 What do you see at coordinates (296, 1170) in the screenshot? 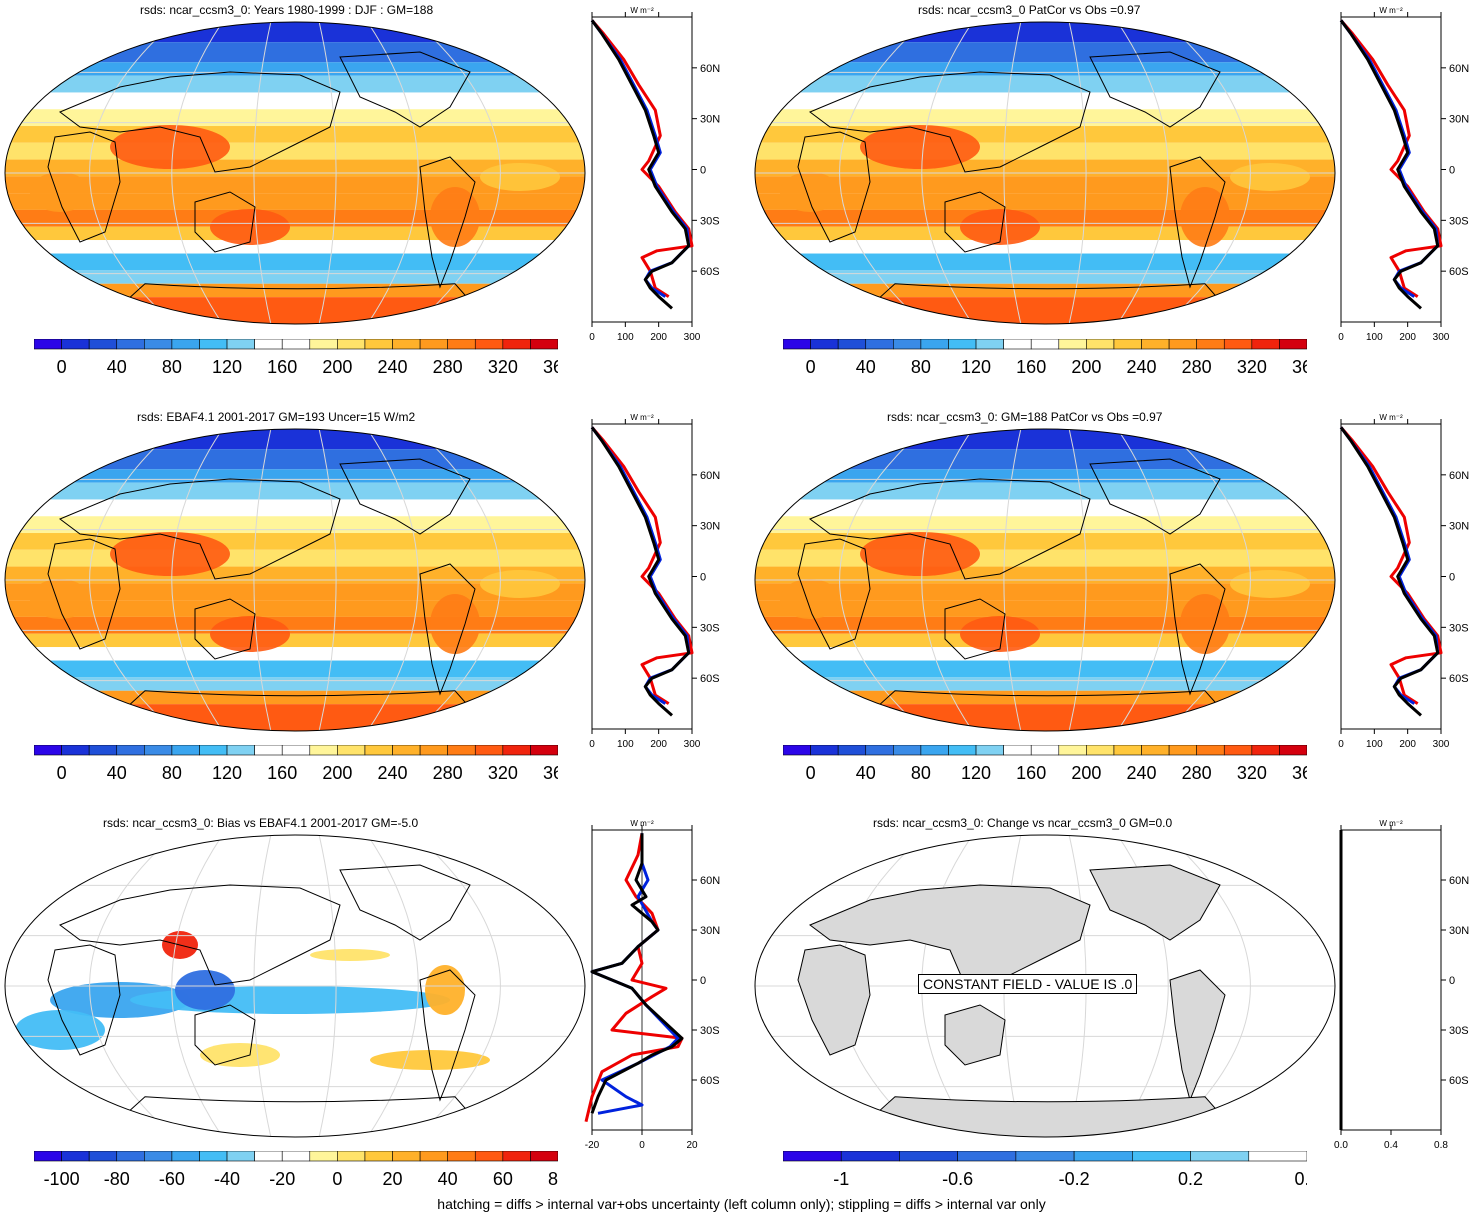
I see `colorbar-5: -100-80-60-40-20020406080100` at bounding box center [296, 1170].